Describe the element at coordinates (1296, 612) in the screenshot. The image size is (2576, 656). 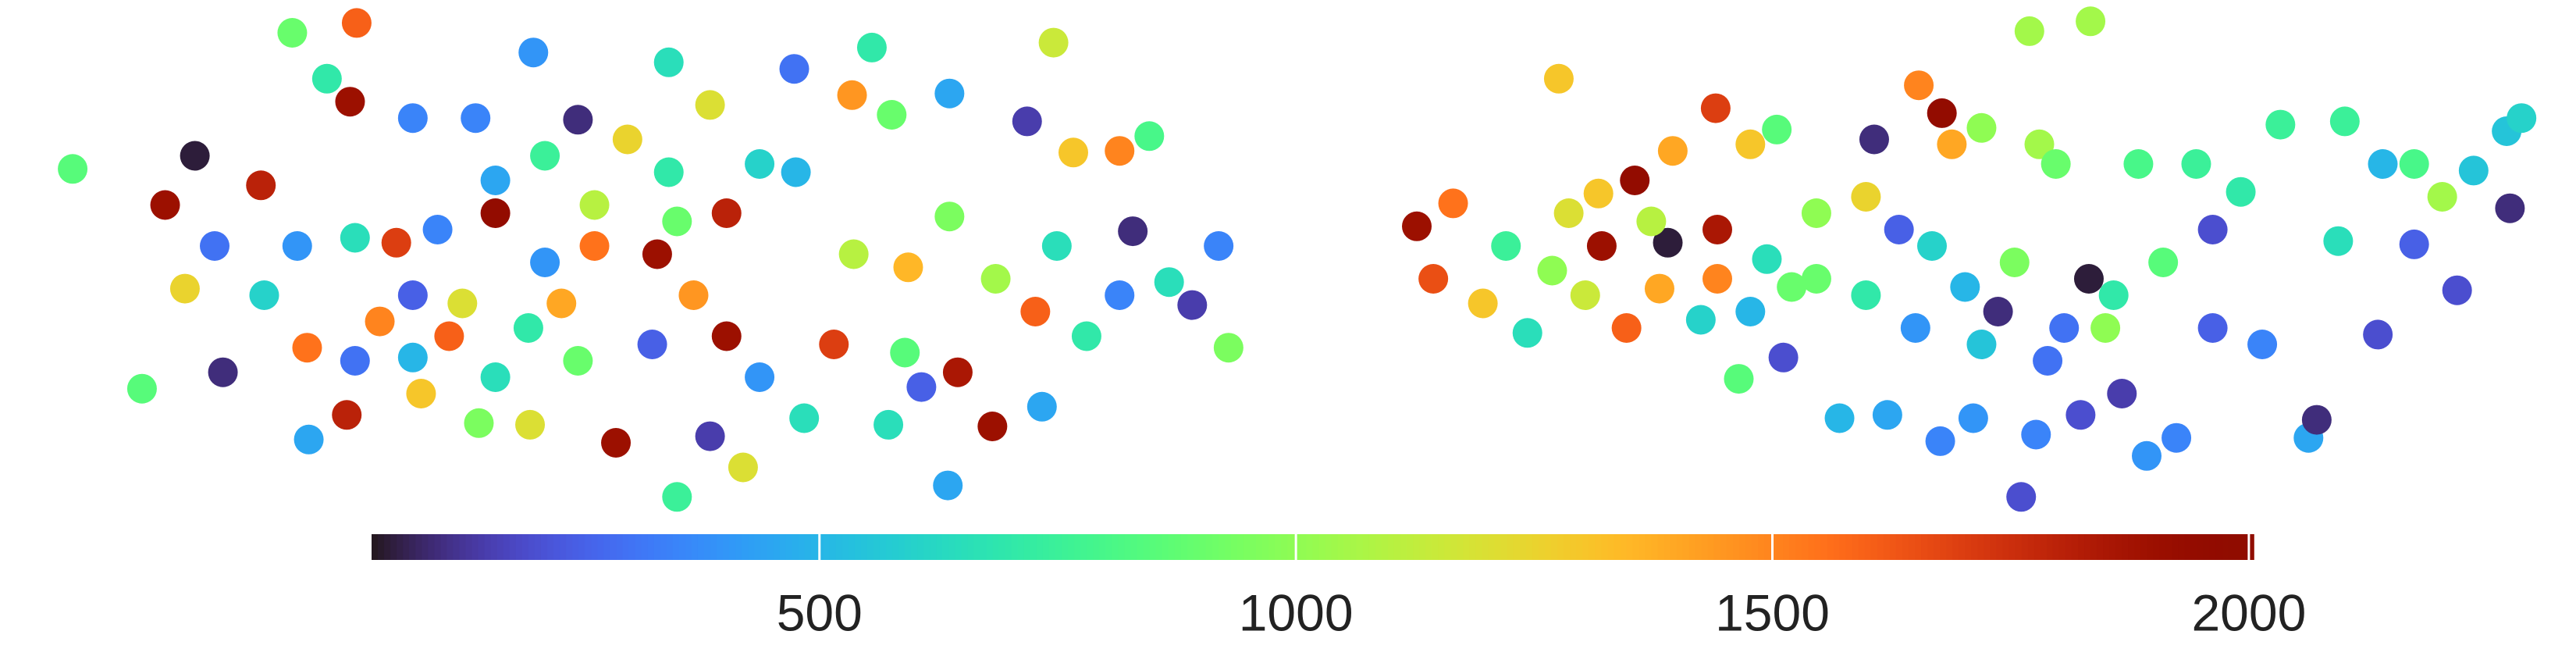
I see `colorbar-tick-label: 1000` at that location.